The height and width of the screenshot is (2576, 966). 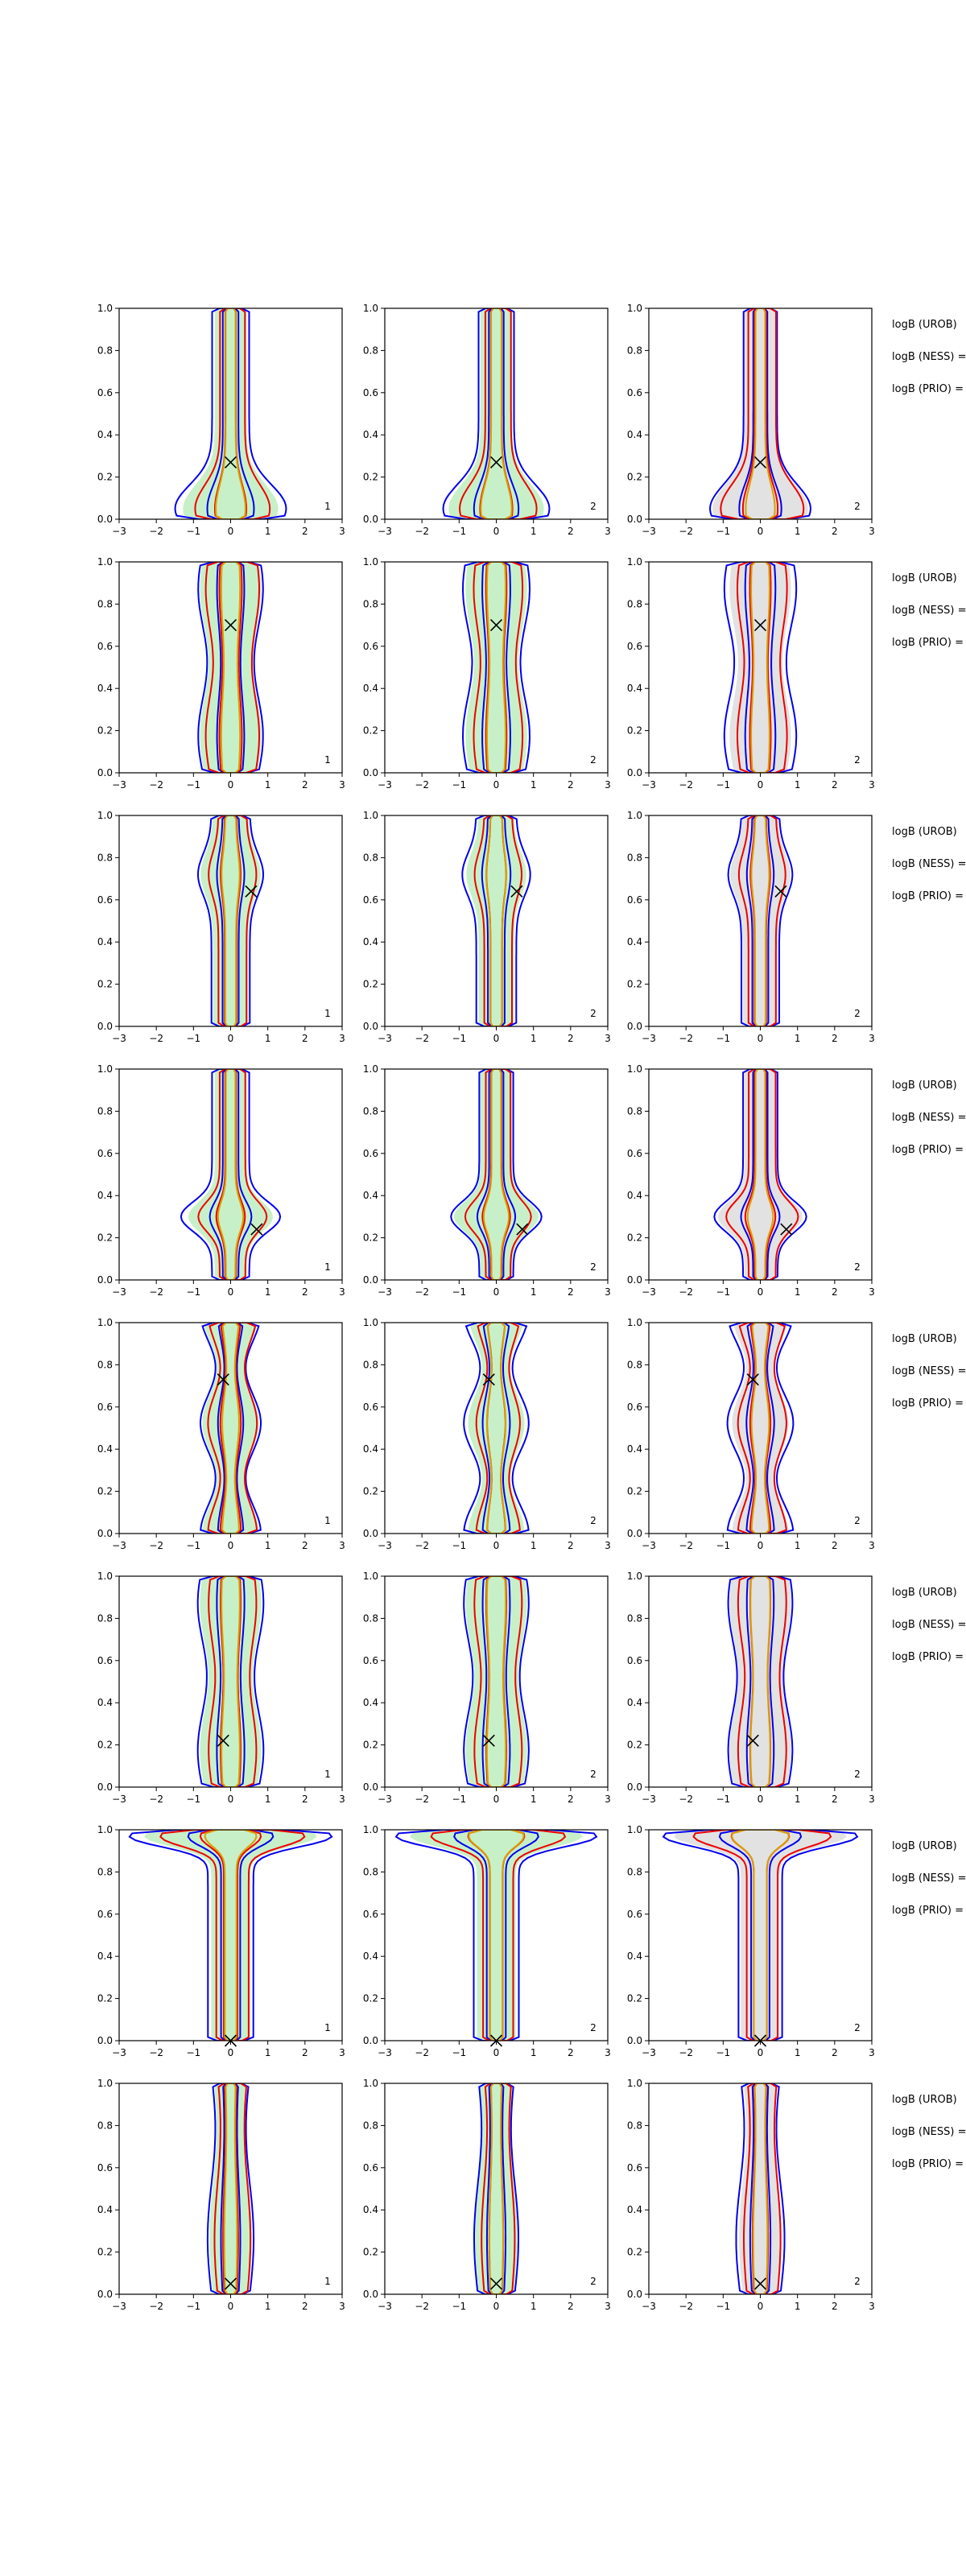 What do you see at coordinates (221, 673) in the screenshot?
I see `panel-r2-c1: −3 −2 −1 0 1 2 3 0.0 0.2 0.4 0.6 0.8 1.0 1` at bounding box center [221, 673].